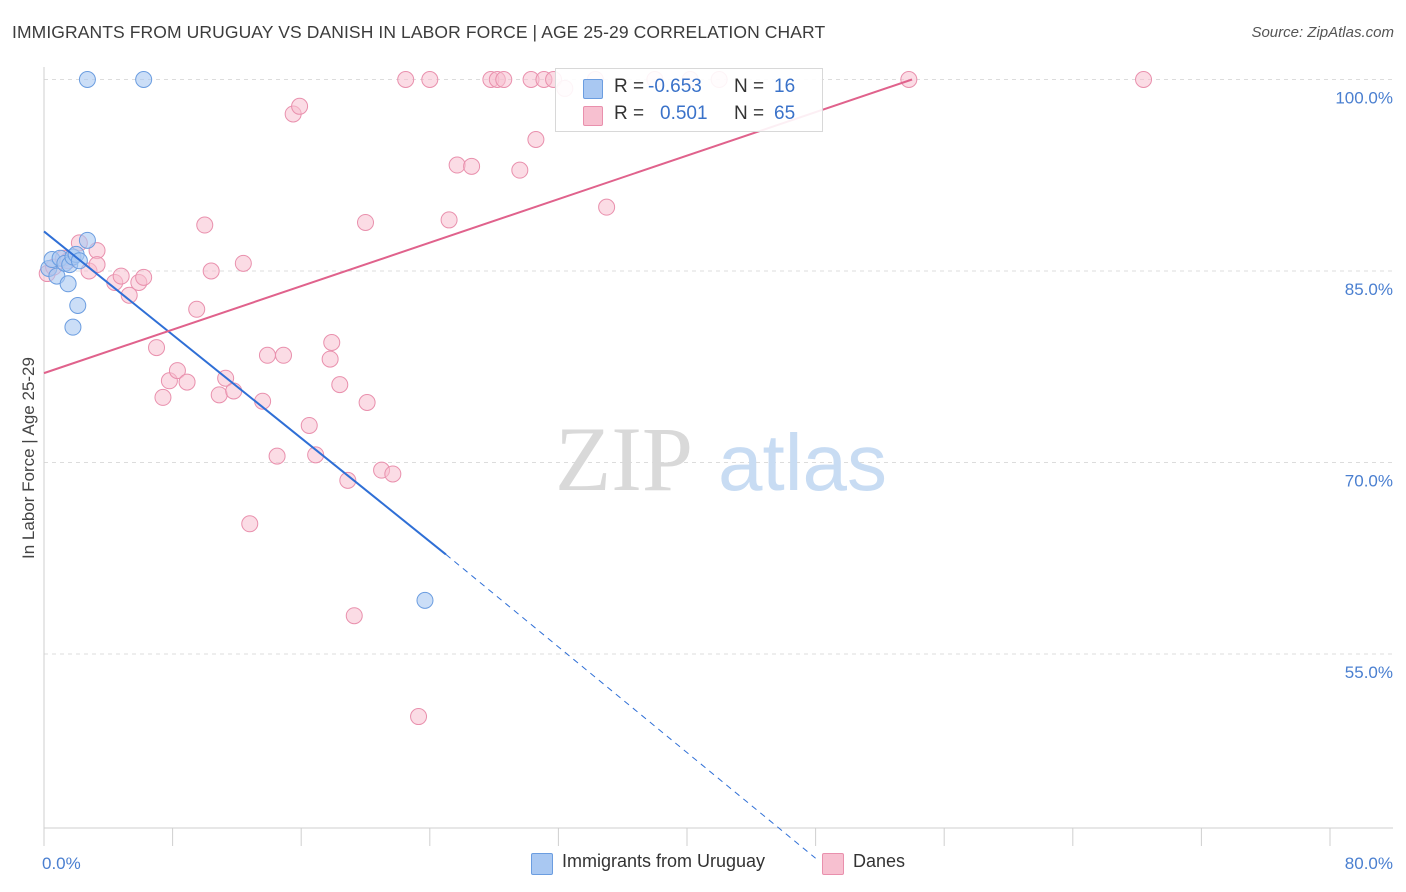  I want to click on correlation-legend: R = -0.653 N = 16 R = 0.501 N = 65, so click(689, 100).